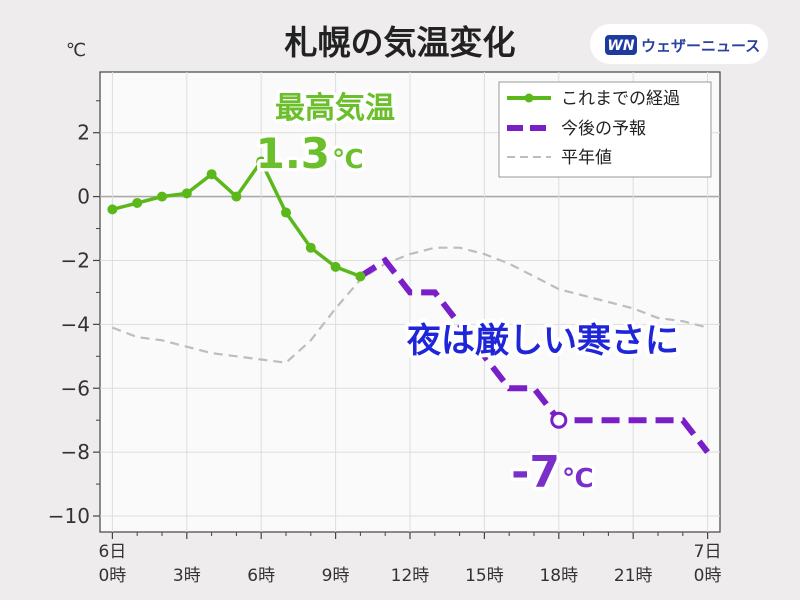 This screenshot has width=800, height=600. Describe the element at coordinates (83, 197) in the screenshot. I see `y-tick-label: 0` at that location.